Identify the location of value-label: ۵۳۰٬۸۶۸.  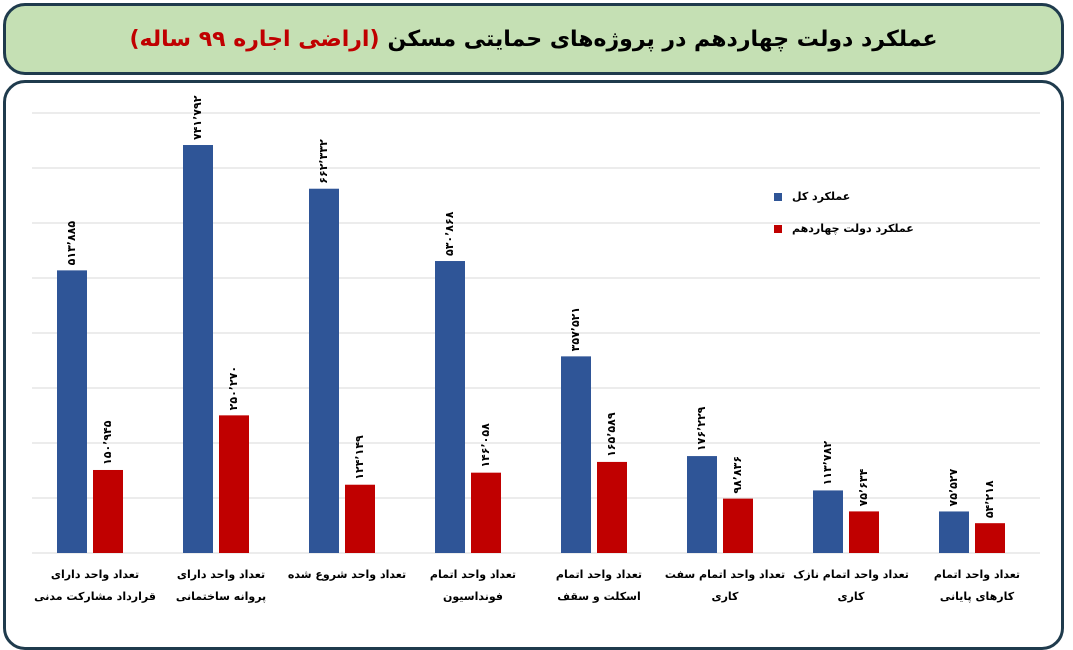
(449, 233).